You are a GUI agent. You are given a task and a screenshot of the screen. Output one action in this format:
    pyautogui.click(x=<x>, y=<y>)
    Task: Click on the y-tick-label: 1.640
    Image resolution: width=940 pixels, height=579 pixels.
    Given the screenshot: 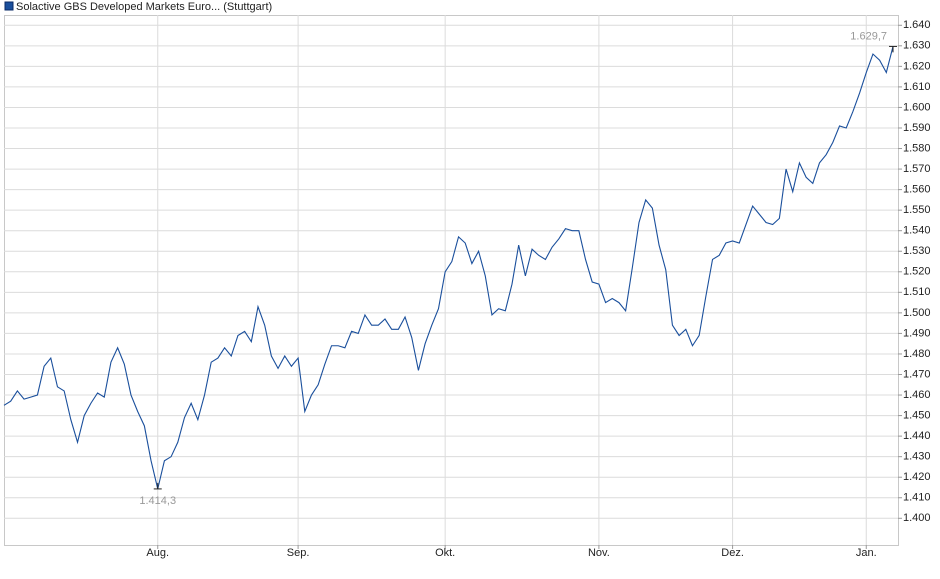 What is the action you would take?
    pyautogui.click(x=917, y=25)
    